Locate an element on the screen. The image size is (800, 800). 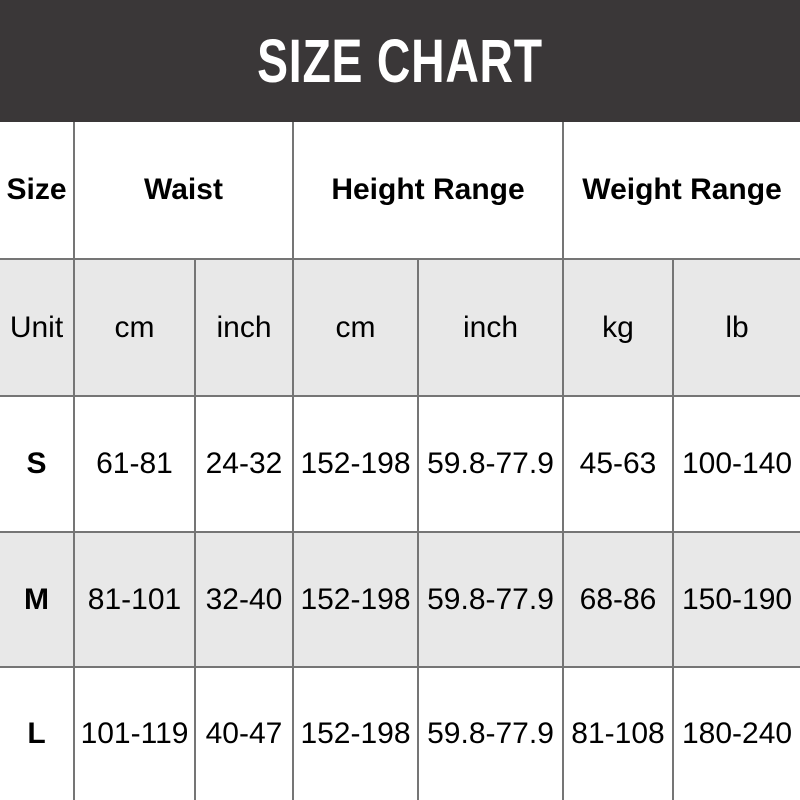
value-cell: 81-108 is located at coordinates (618, 733).